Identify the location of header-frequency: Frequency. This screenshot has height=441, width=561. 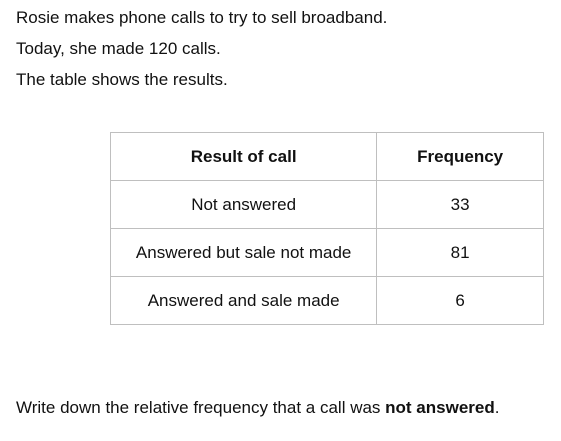
(460, 156).